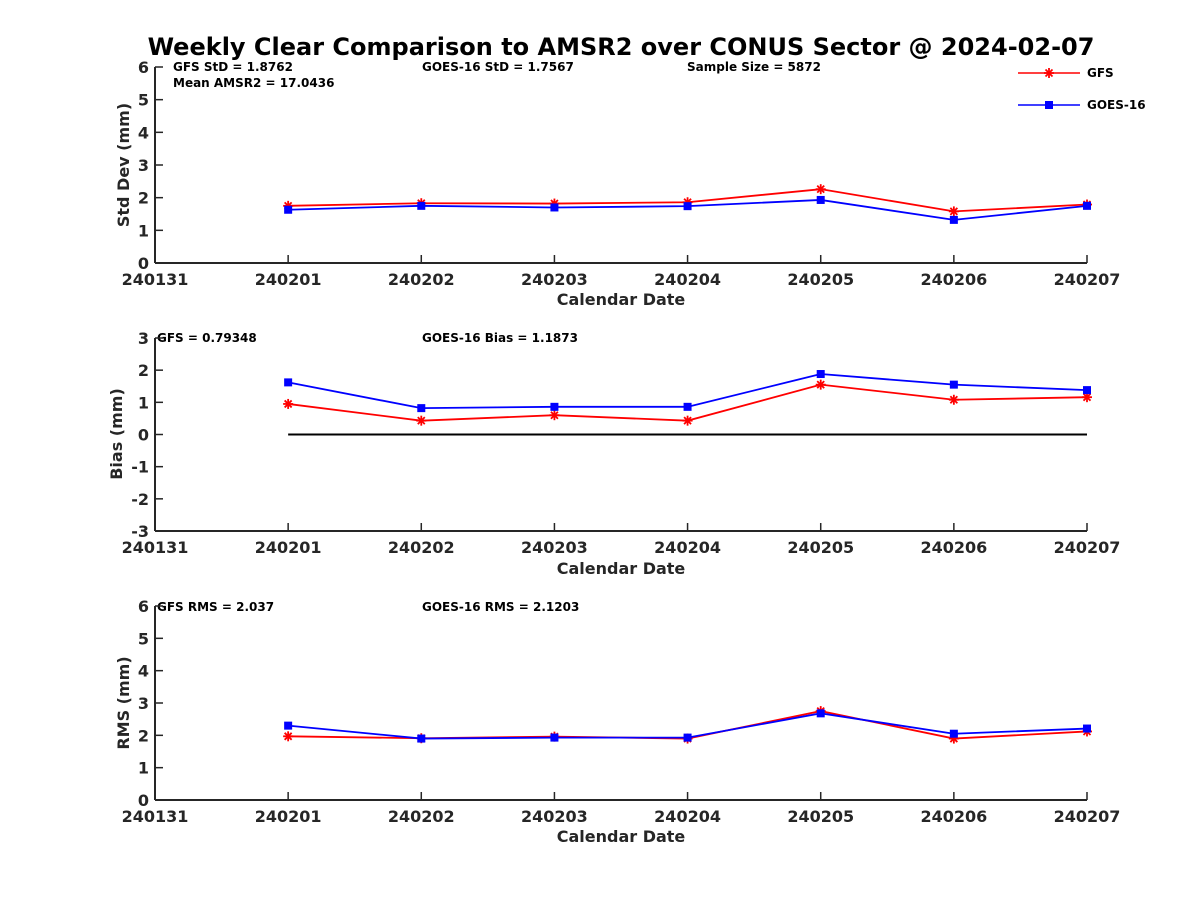 The image size is (1200, 900). What do you see at coordinates (155, 816) in the screenshot?
I see `panel3-x-tick-label: 240131` at bounding box center [155, 816].